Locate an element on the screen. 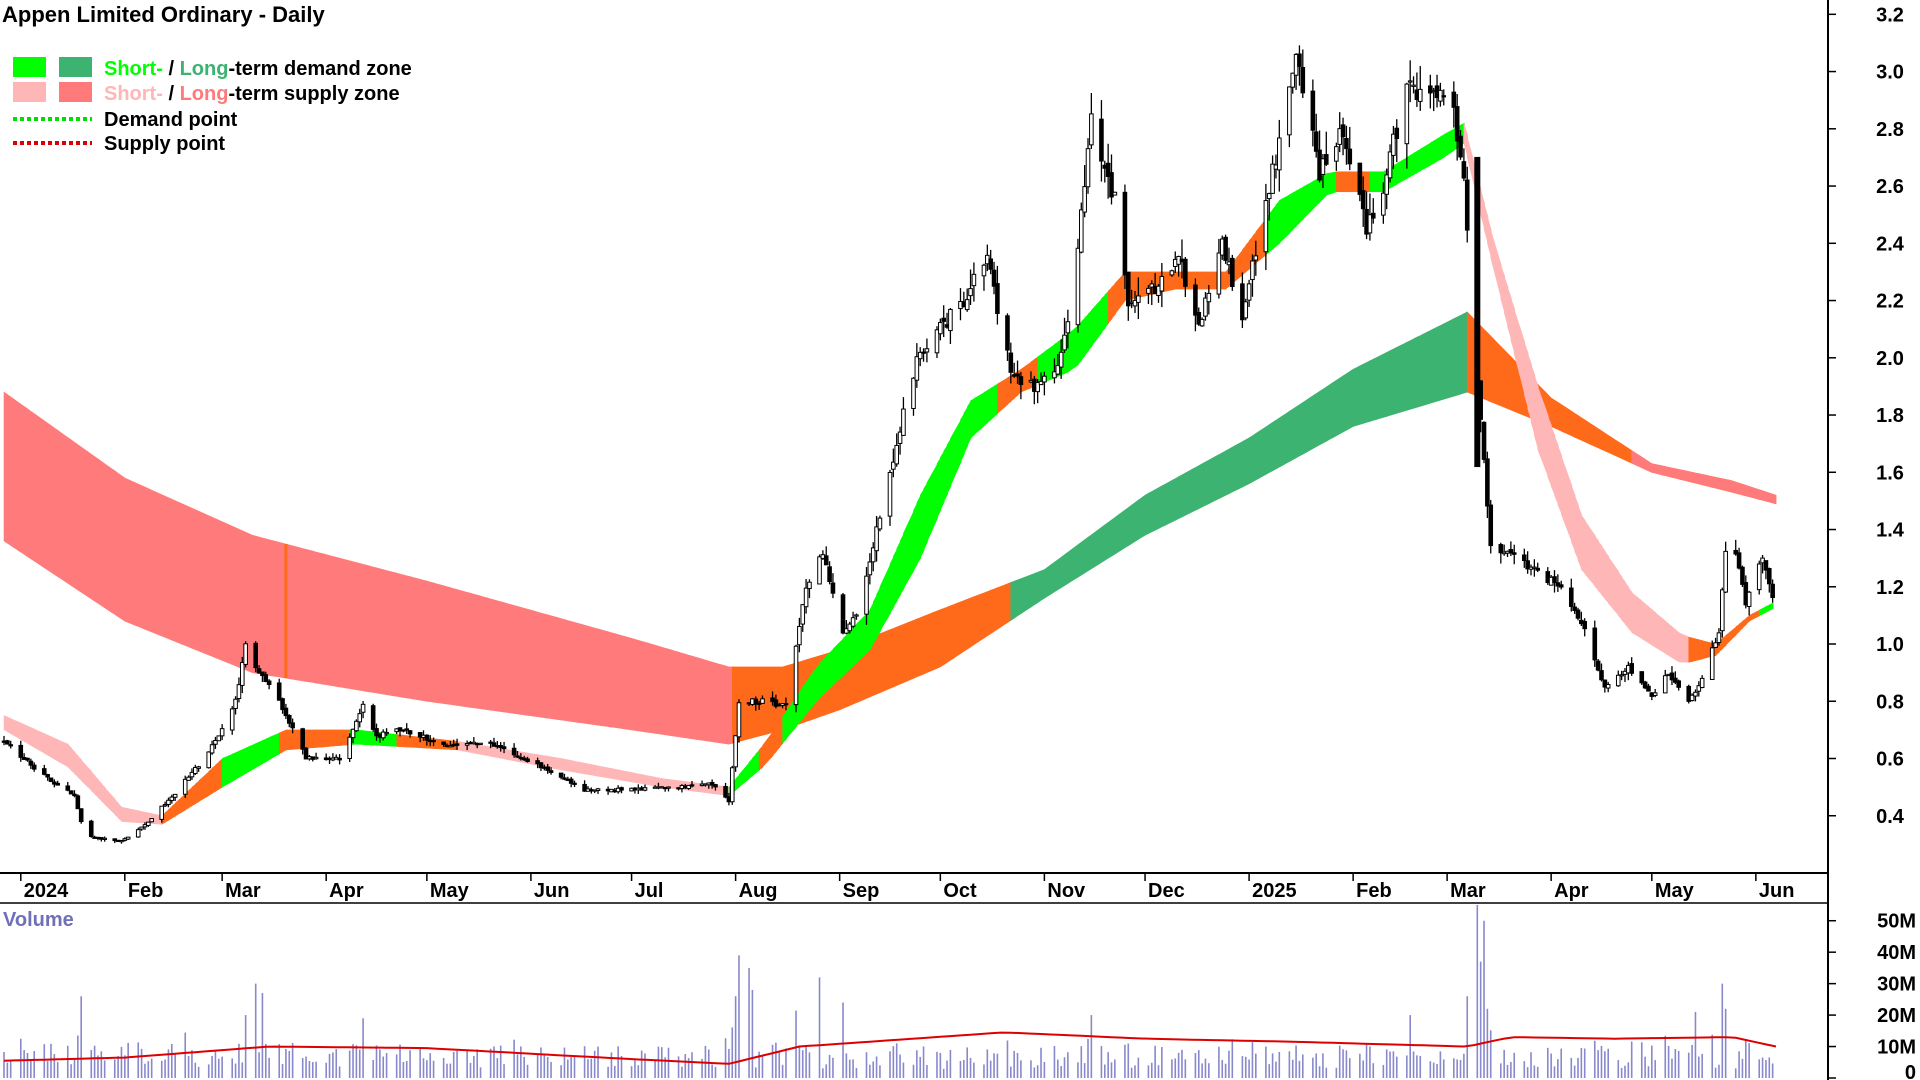 The height and width of the screenshot is (1080, 1920). volume-title: Volume is located at coordinates (38, 920).